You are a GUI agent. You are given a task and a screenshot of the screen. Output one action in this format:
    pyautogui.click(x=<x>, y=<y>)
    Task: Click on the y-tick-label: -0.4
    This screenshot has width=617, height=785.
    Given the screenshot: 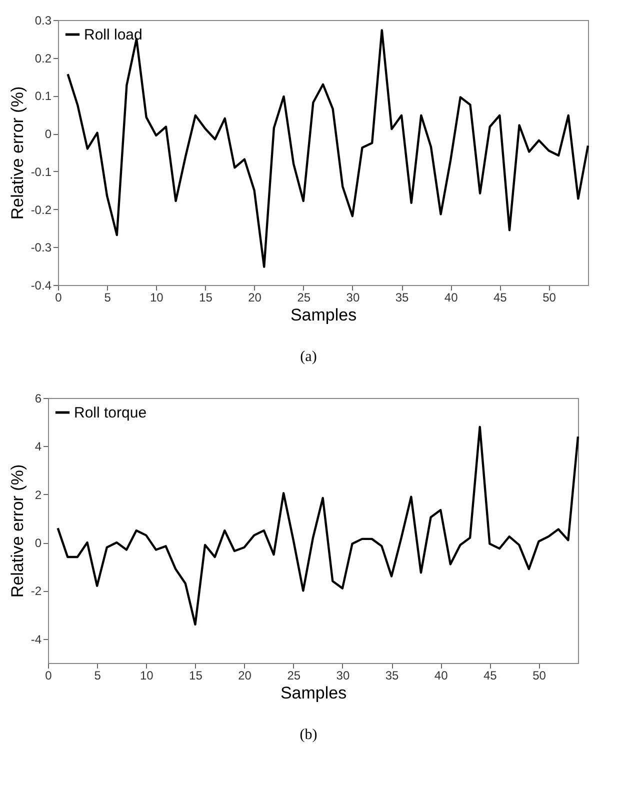 What is the action you would take?
    pyautogui.click(x=41, y=285)
    